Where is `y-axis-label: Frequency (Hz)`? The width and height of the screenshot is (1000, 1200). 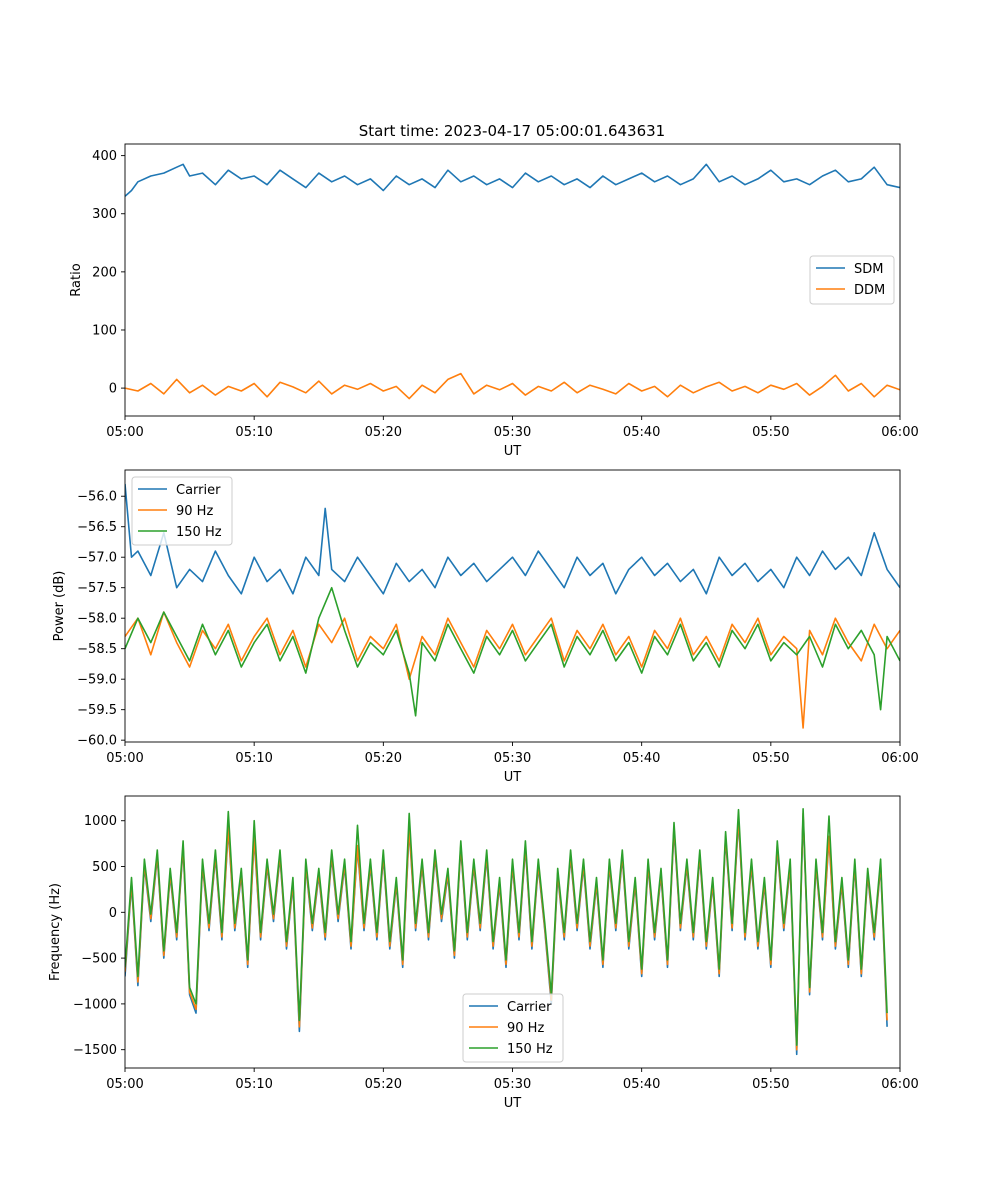
y-axis-label: Frequency (Hz) is located at coordinates (55, 932).